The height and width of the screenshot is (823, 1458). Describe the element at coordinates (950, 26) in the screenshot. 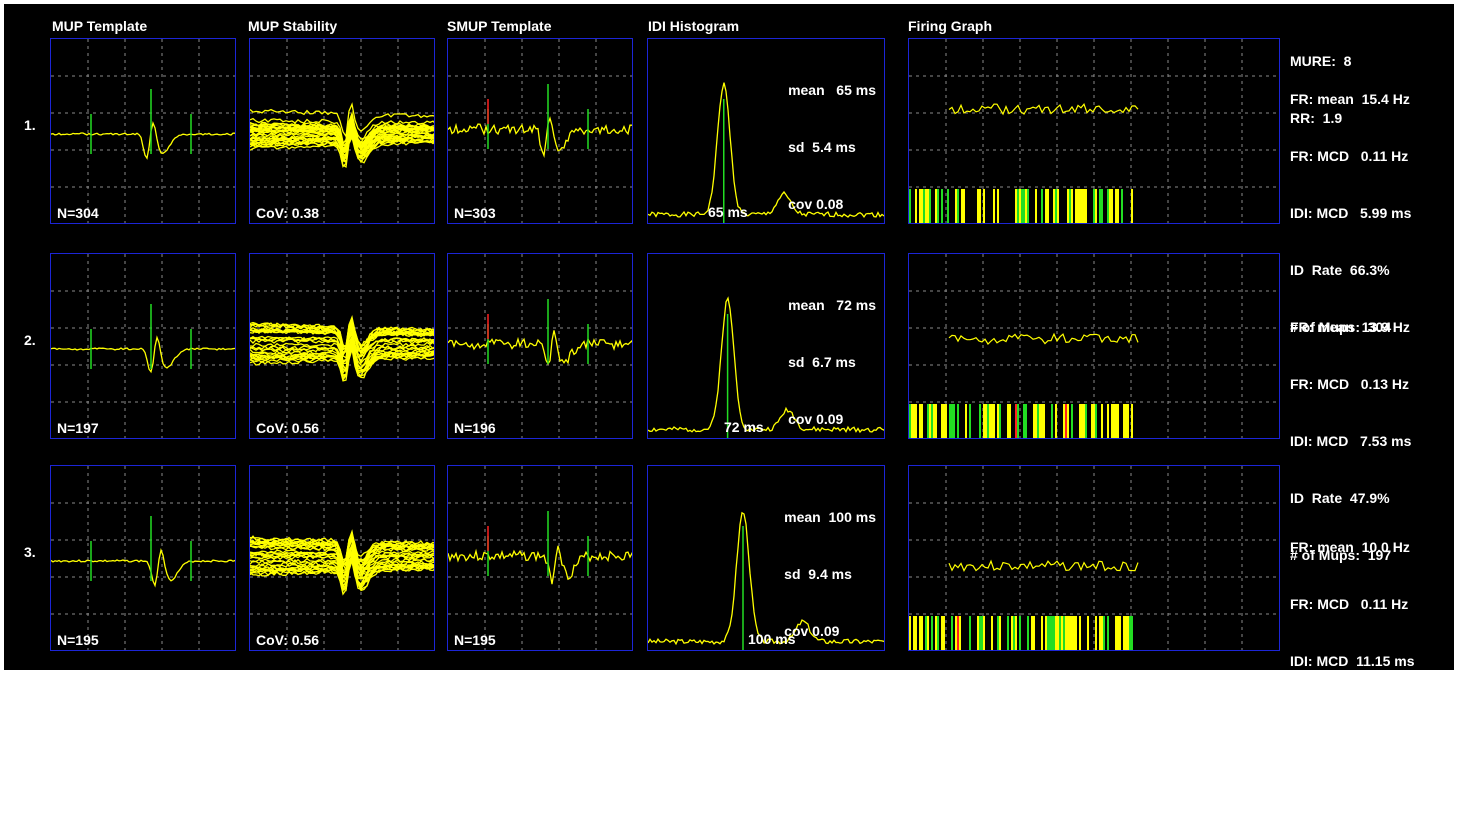

I see `header-firing-graph: Firing Graph` at that location.